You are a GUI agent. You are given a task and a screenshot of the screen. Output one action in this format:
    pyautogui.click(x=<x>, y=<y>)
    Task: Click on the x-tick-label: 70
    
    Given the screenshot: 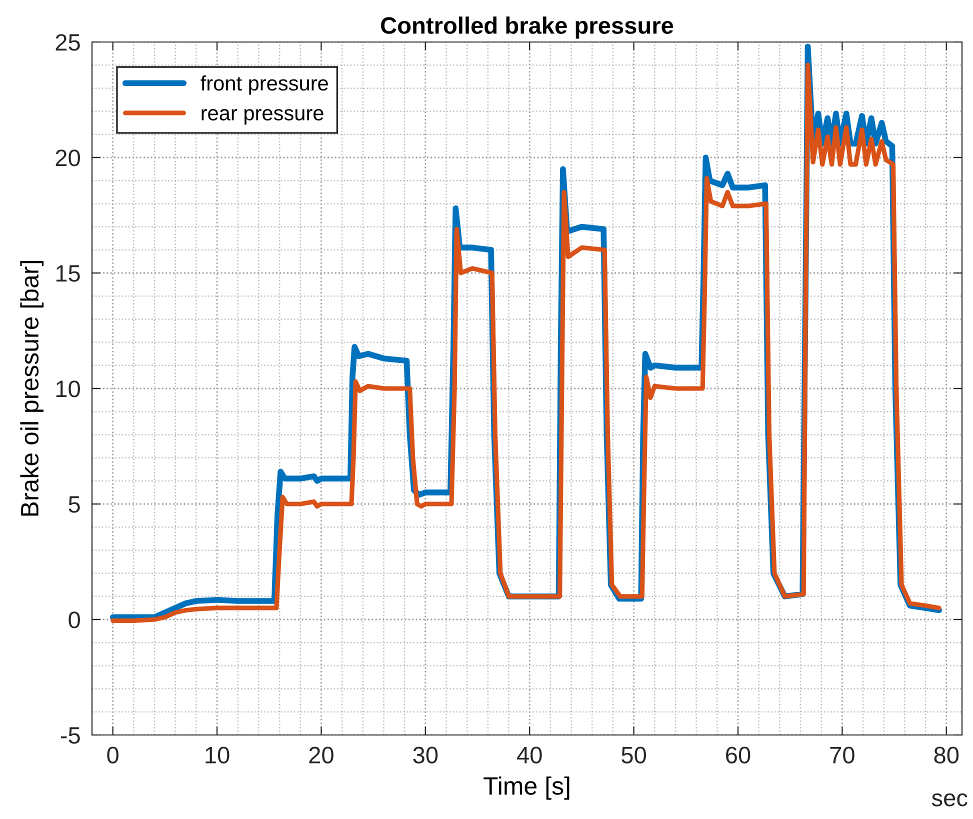 What is the action you would take?
    pyautogui.click(x=842, y=755)
    